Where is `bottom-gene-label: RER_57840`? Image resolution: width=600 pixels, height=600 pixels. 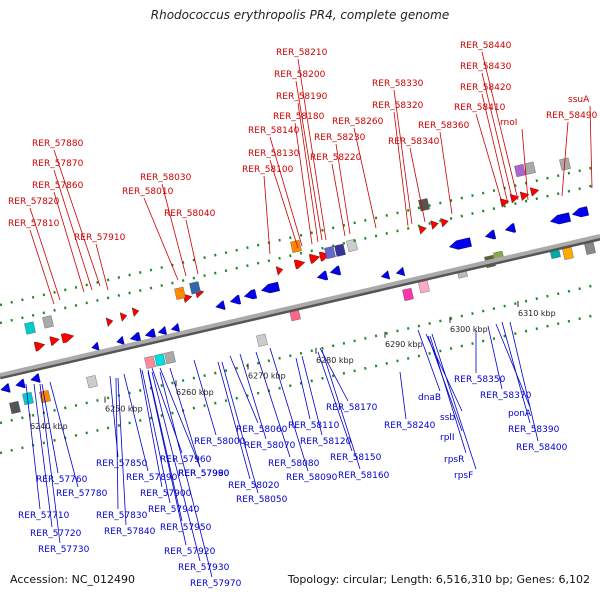 bottom-gene-label: RER_57840 is located at coordinates (130, 532).